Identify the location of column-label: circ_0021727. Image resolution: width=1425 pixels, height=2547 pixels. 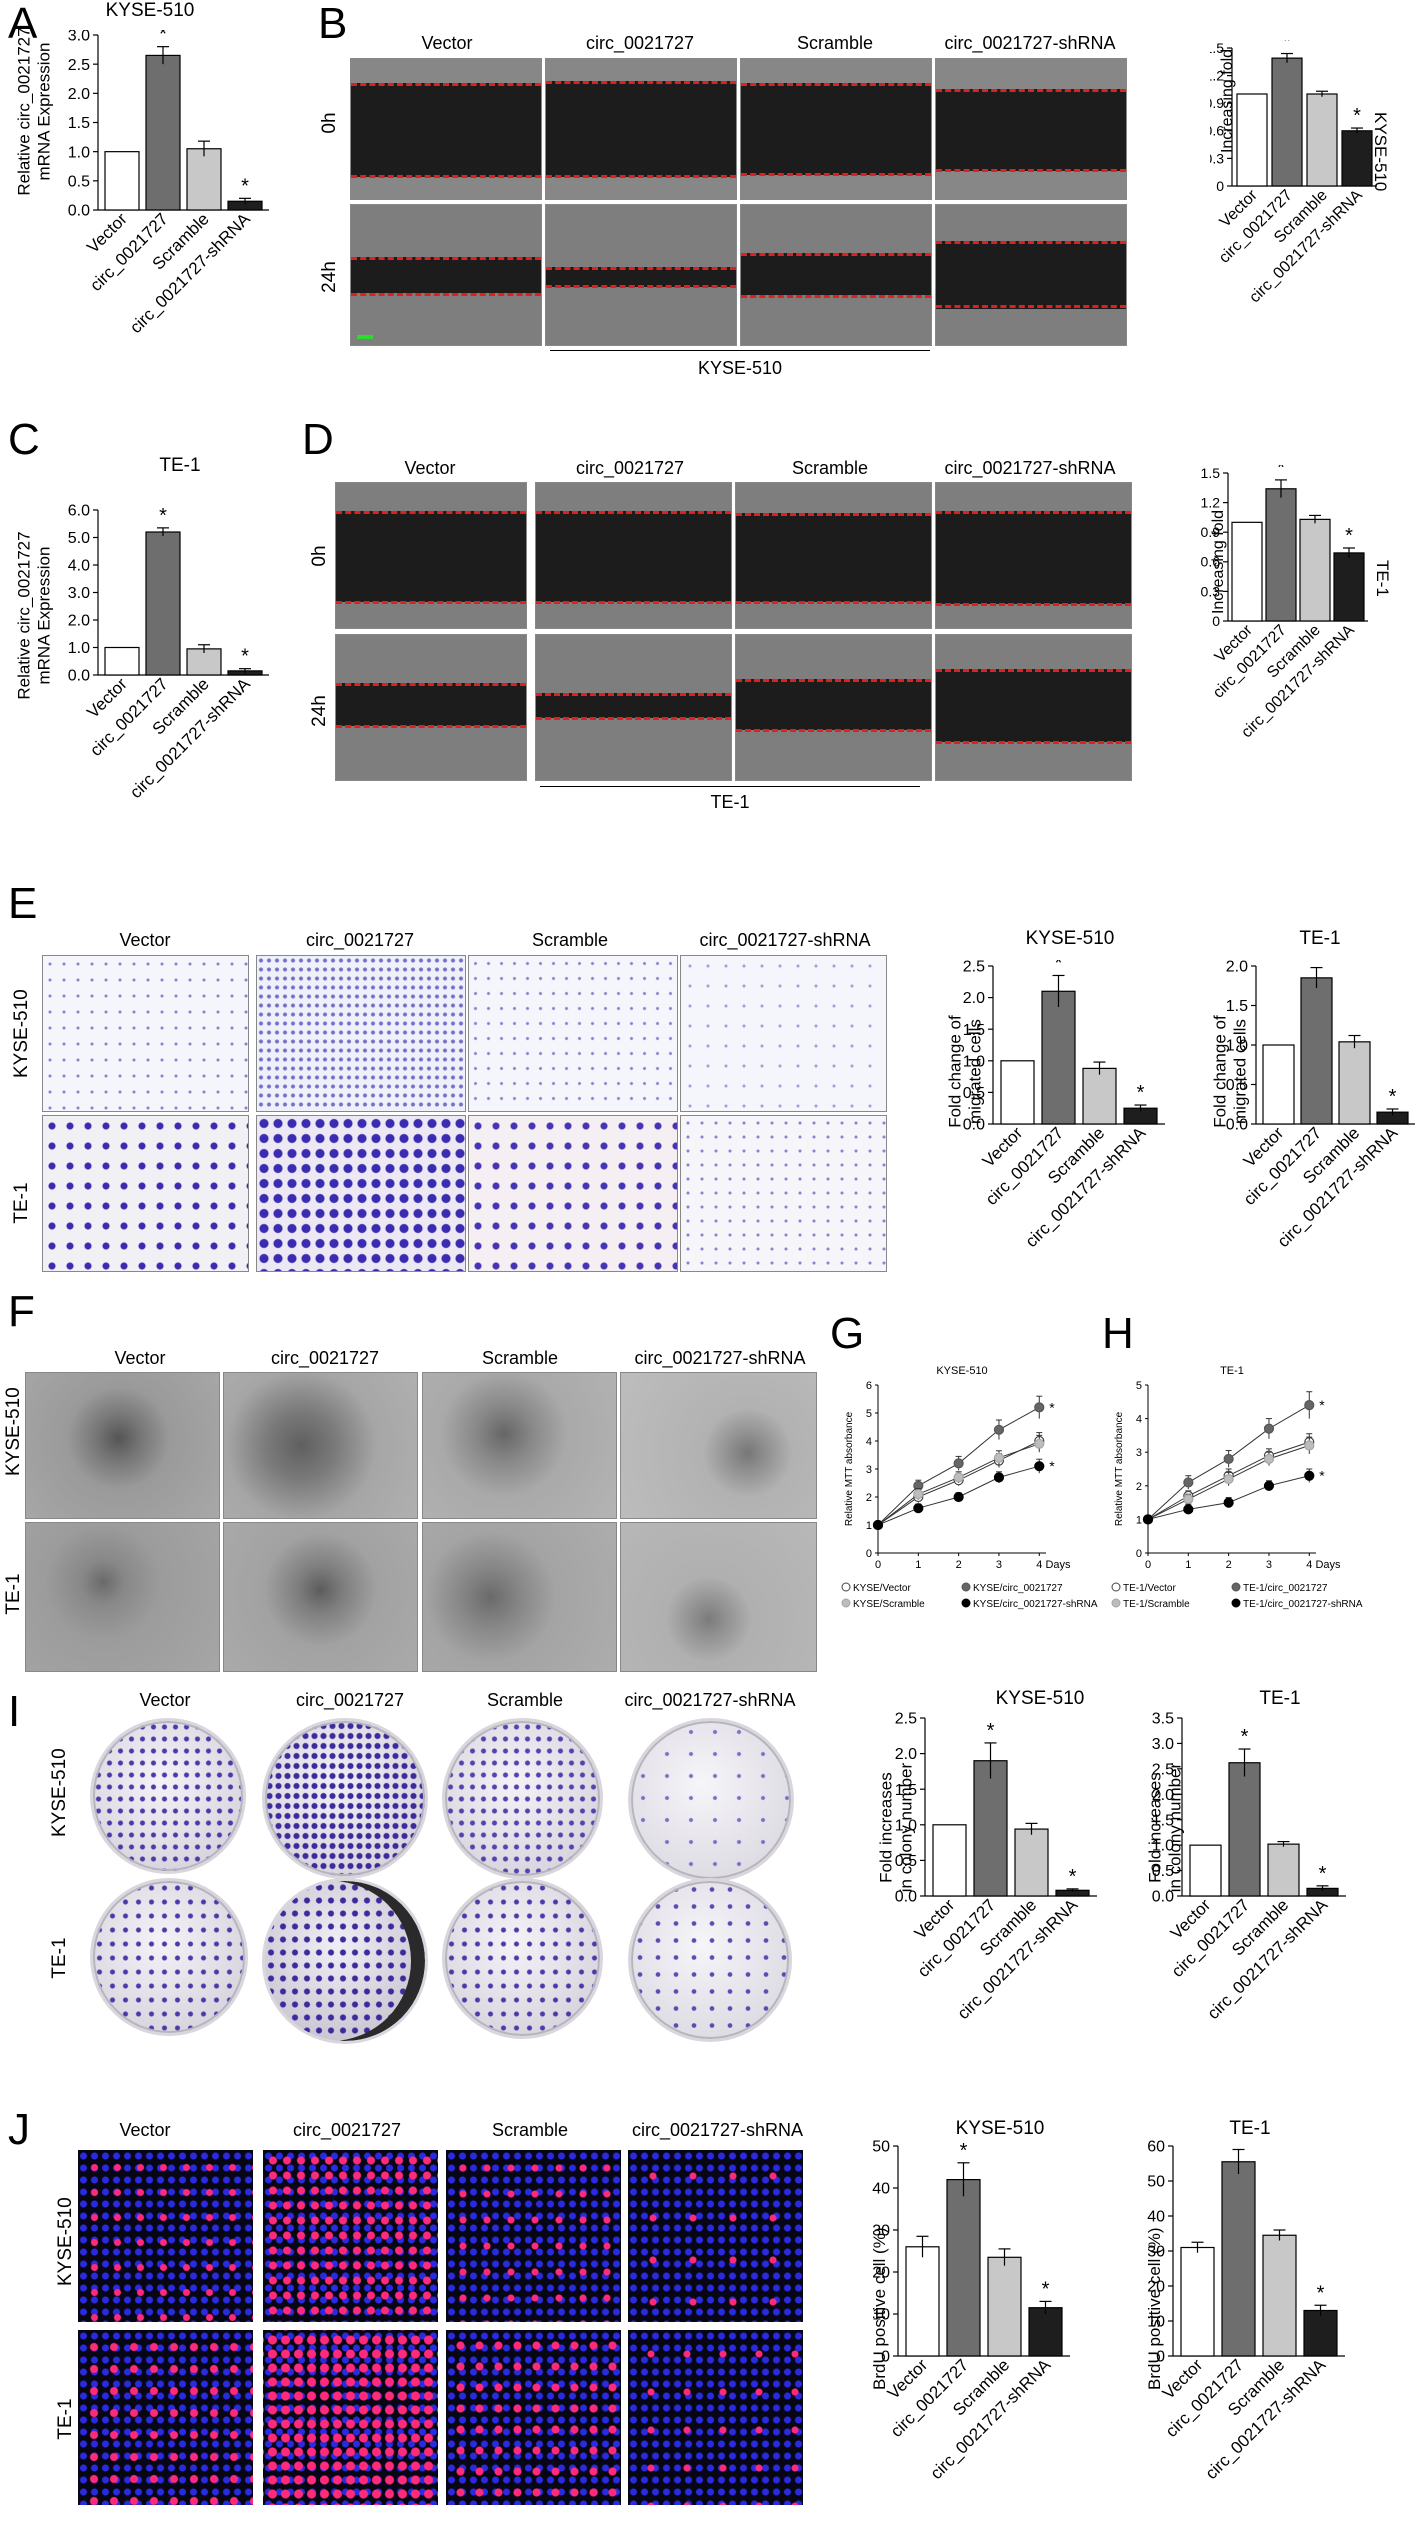
(360, 940).